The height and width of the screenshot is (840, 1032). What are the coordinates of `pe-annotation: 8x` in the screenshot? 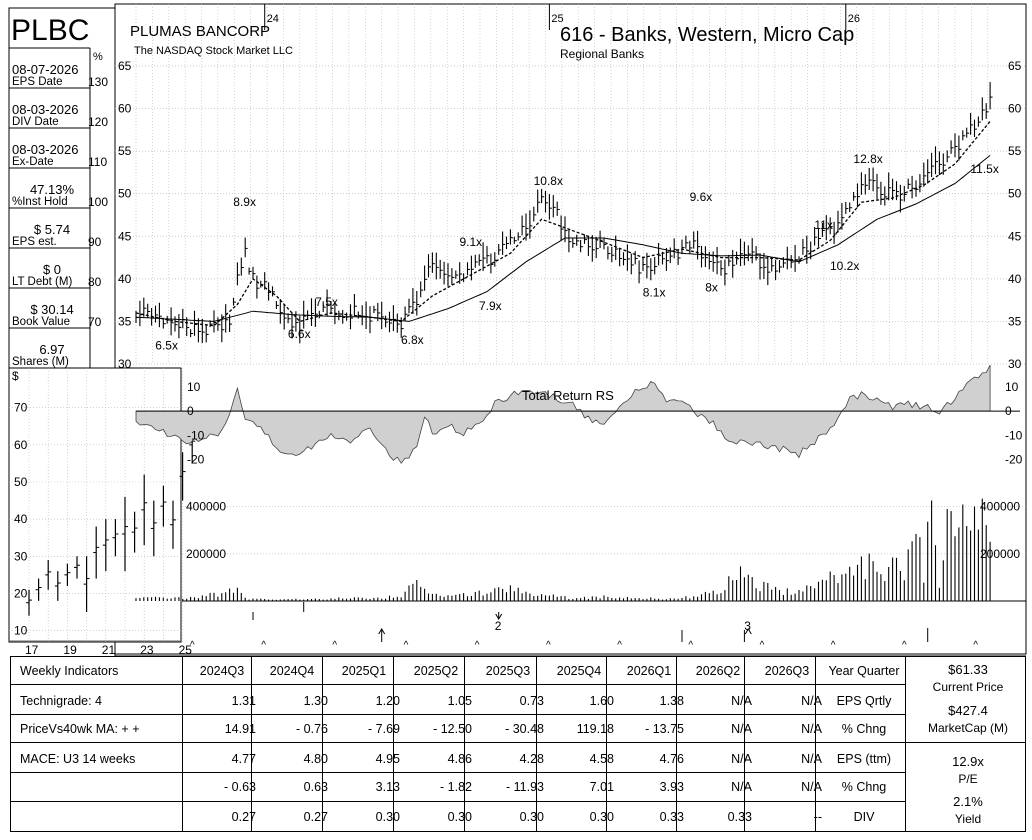 It's located at (711, 287).